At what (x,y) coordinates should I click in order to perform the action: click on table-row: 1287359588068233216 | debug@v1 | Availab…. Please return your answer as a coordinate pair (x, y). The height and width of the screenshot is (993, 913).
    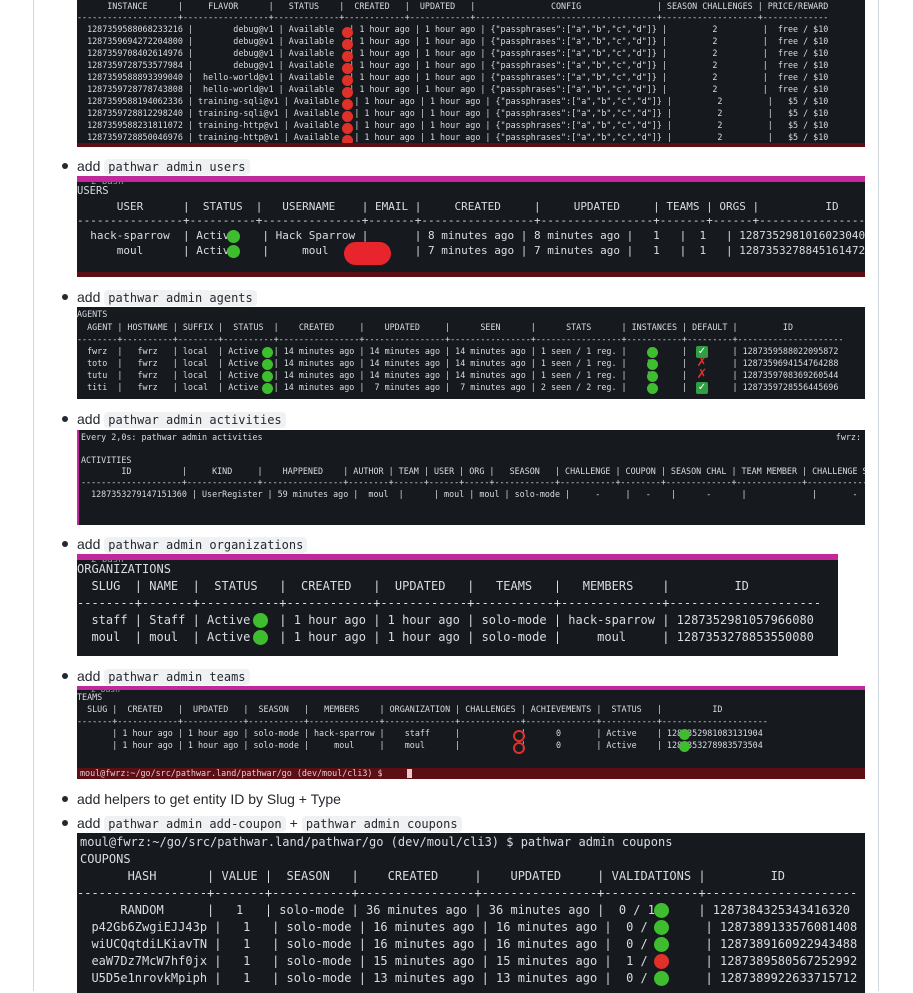
    Looking at the image, I should click on (453, 29).